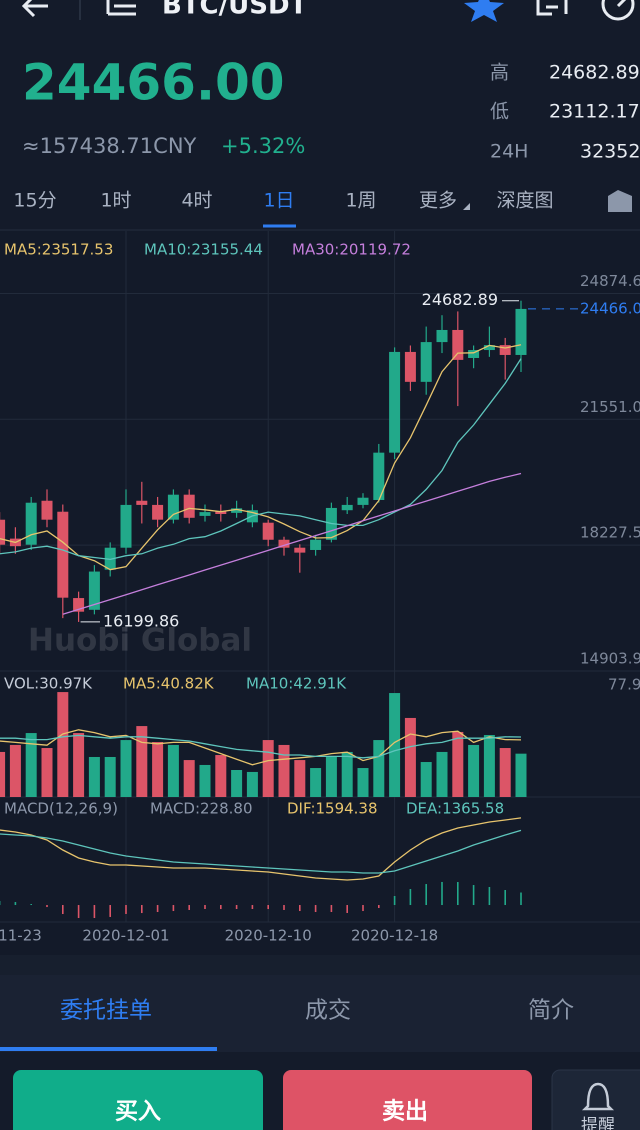 The width and height of the screenshot is (640, 1130). I want to click on buy-label: 买入, so click(138, 1112).